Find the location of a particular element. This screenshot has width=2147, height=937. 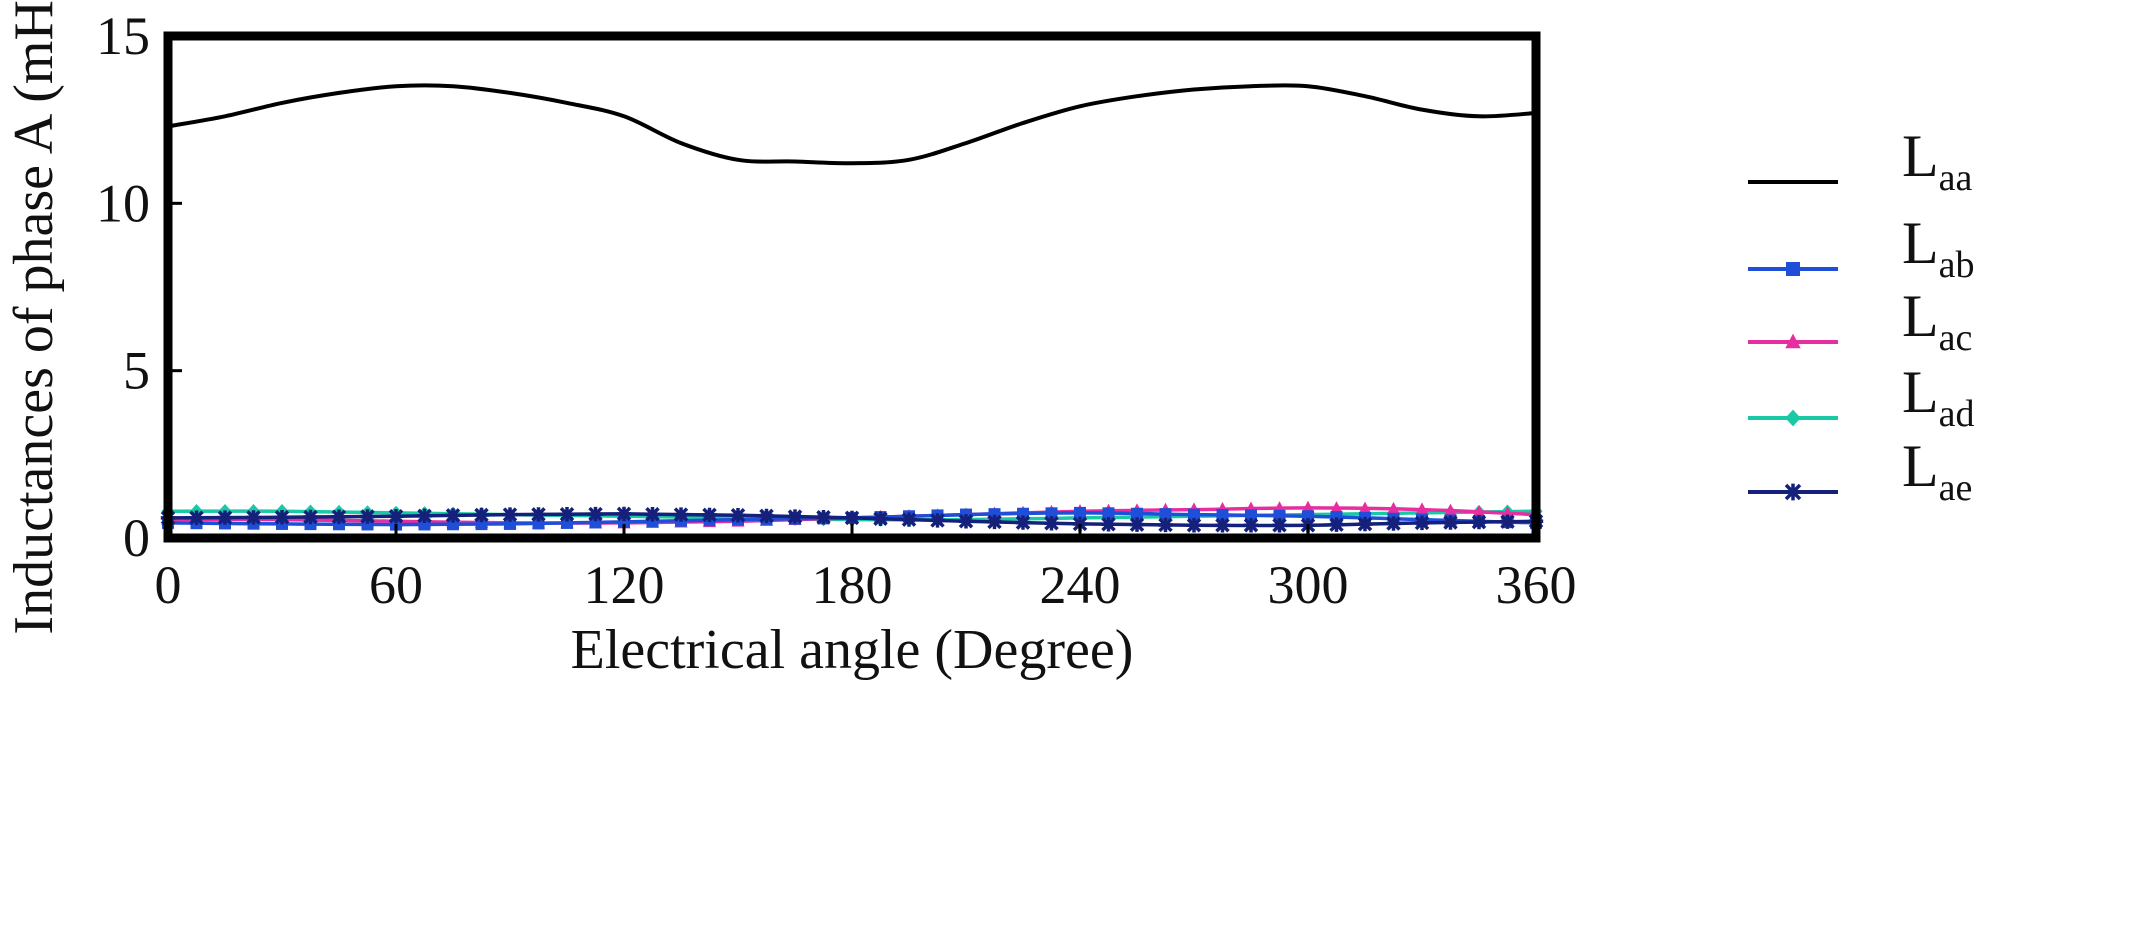

series-line-l-aa is located at coordinates (852, 124).